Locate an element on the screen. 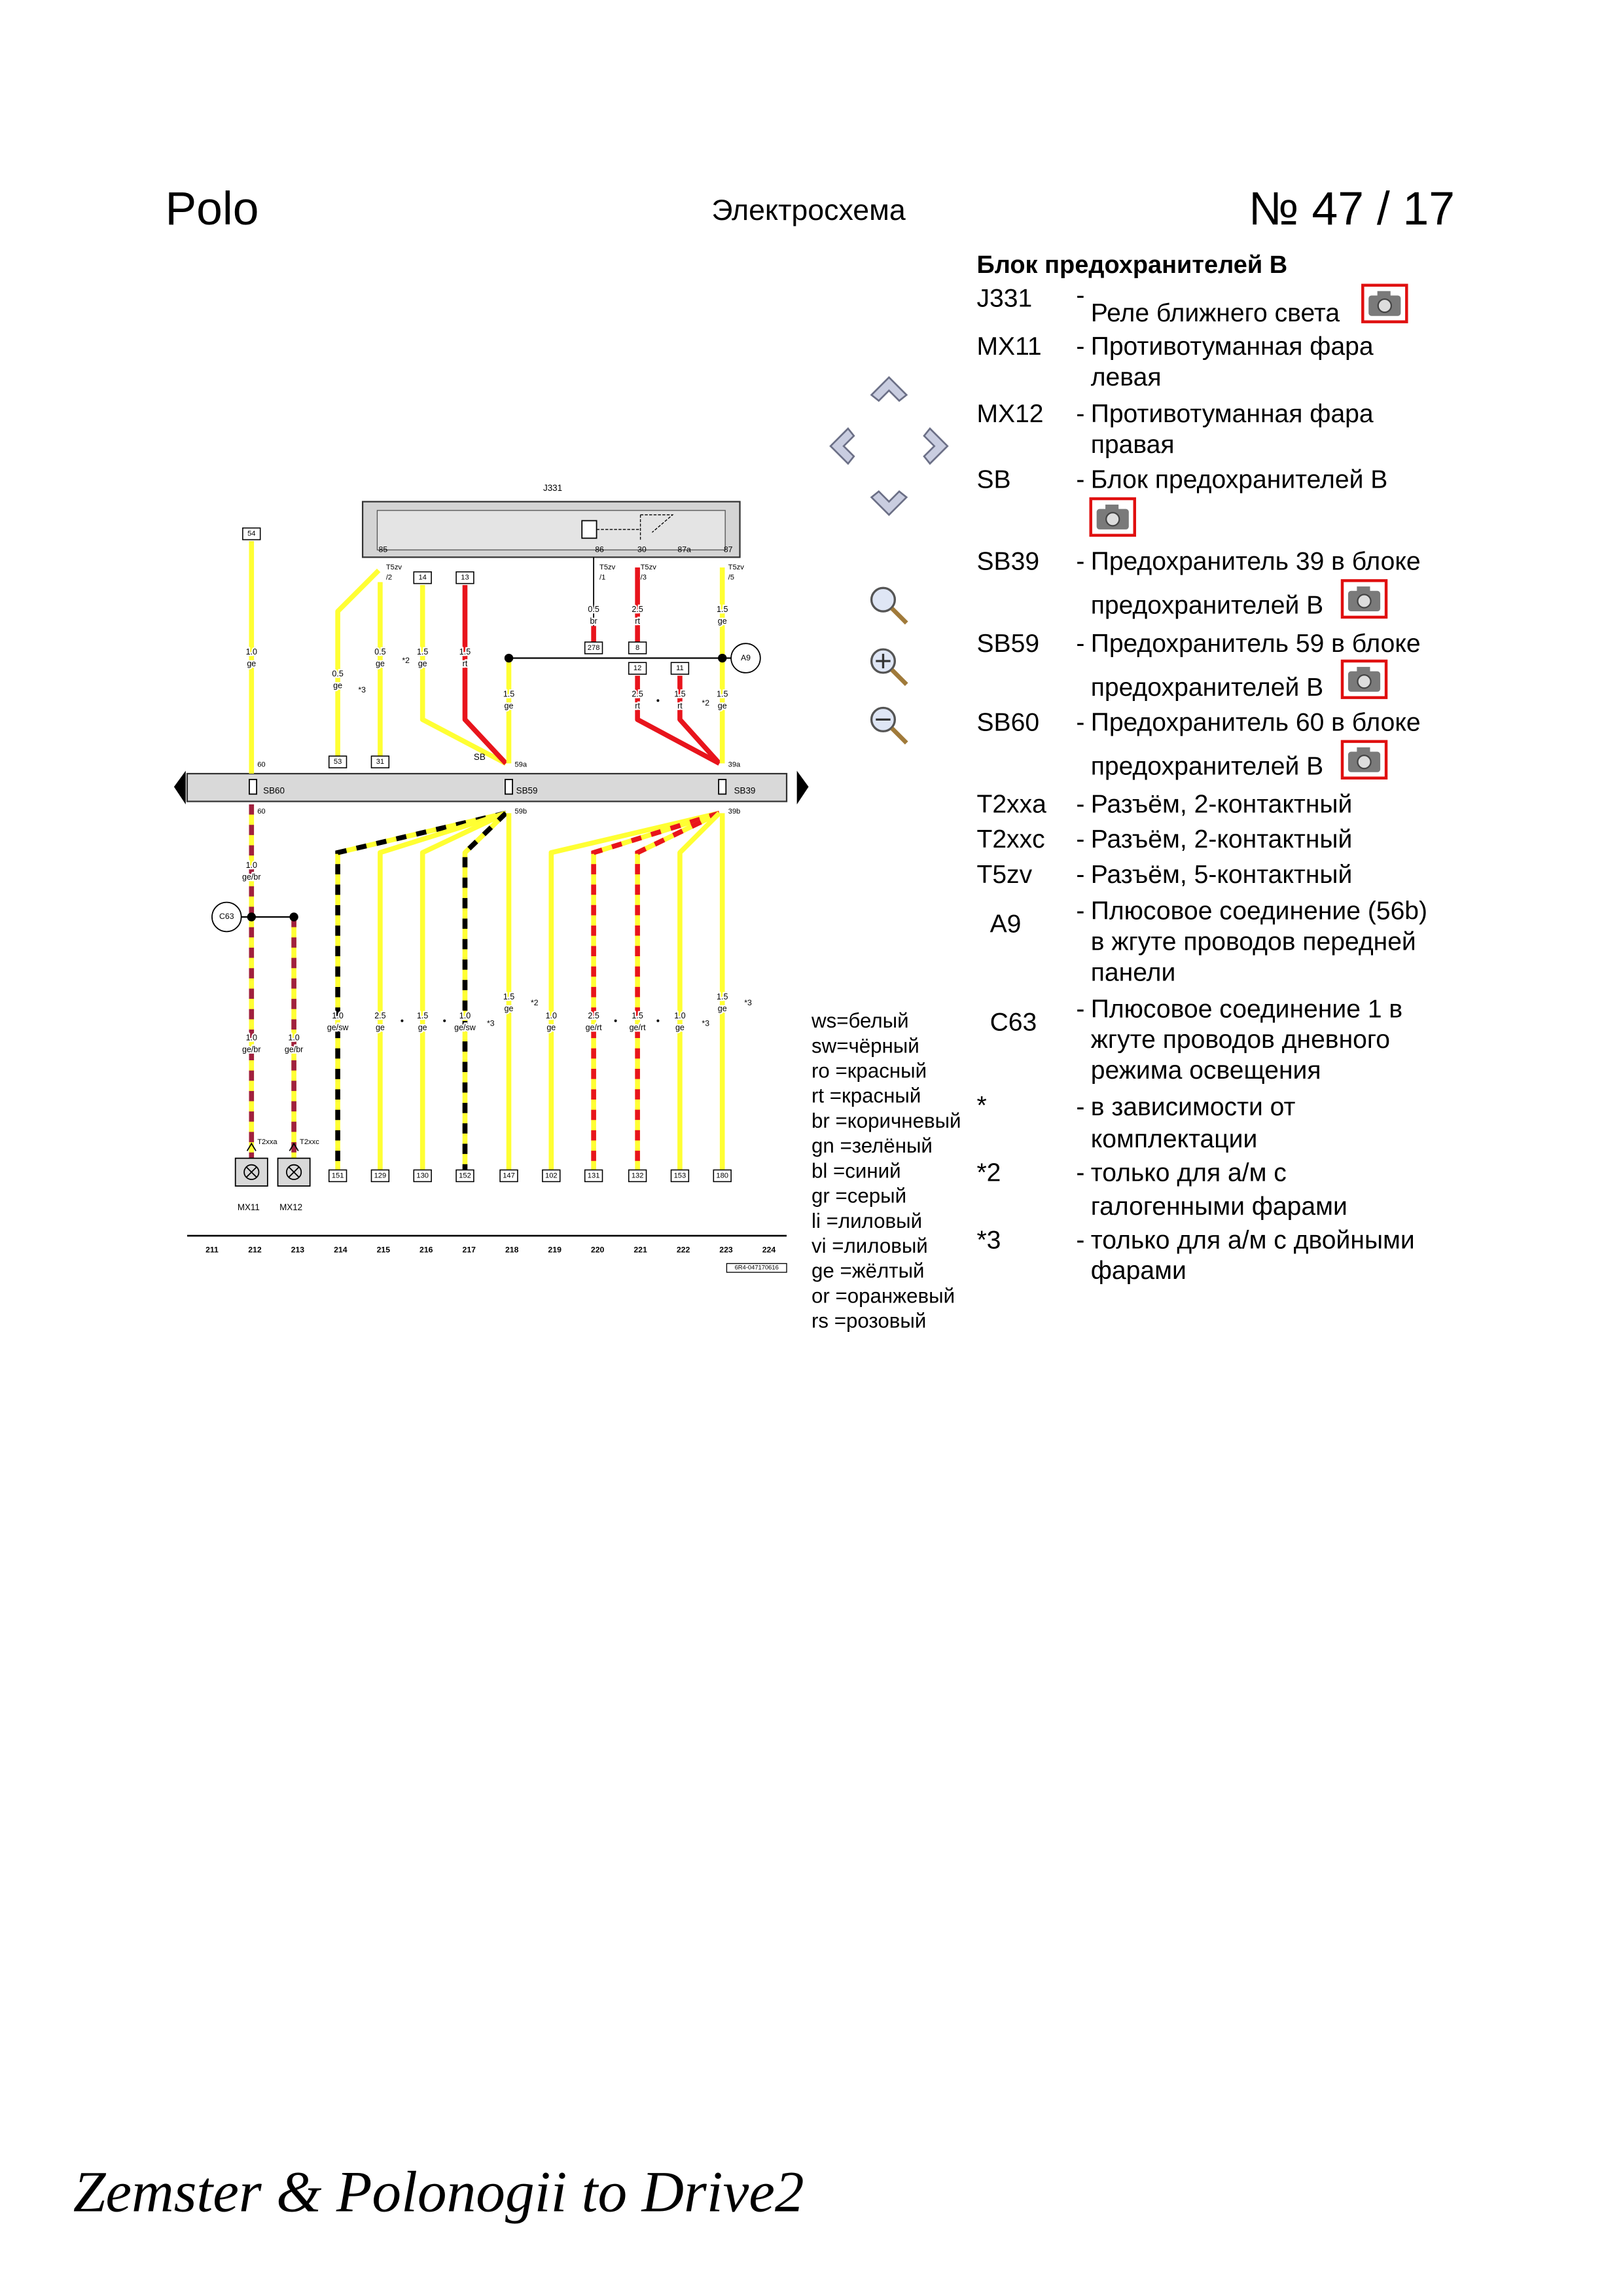  junction-dot is located at coordinates (294, 917).